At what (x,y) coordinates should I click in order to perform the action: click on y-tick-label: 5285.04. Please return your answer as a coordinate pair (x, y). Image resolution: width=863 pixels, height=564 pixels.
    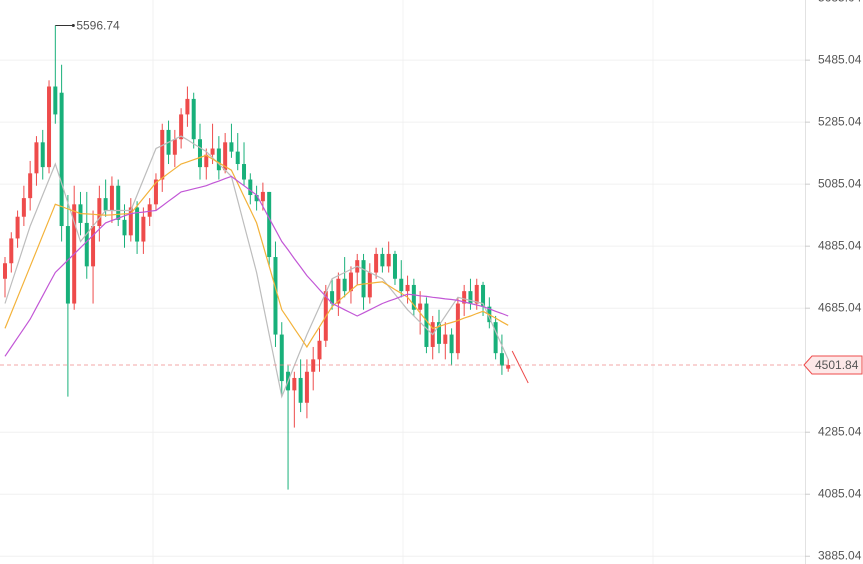
    Looking at the image, I should click on (840, 121).